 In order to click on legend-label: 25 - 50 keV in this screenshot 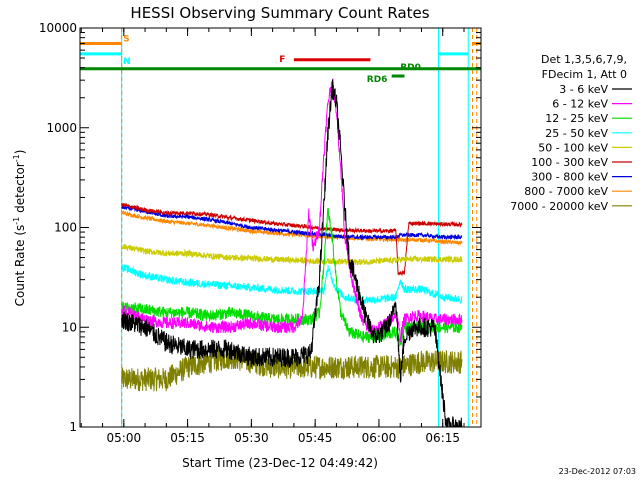, I will do `click(576, 133)`.